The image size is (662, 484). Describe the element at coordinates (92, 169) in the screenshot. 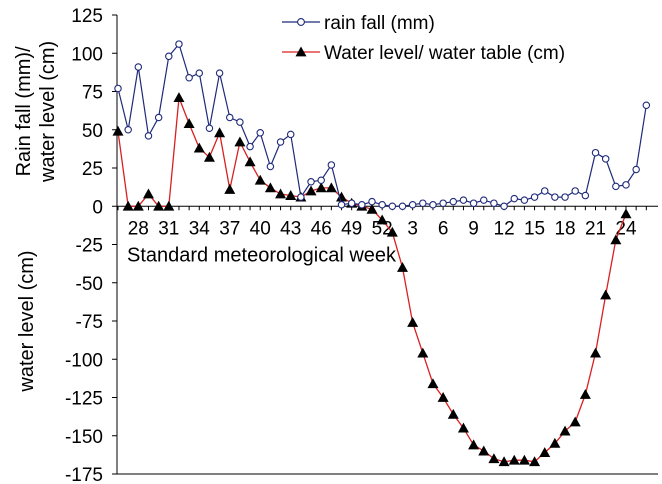

I see `y-tick-label: 25` at that location.